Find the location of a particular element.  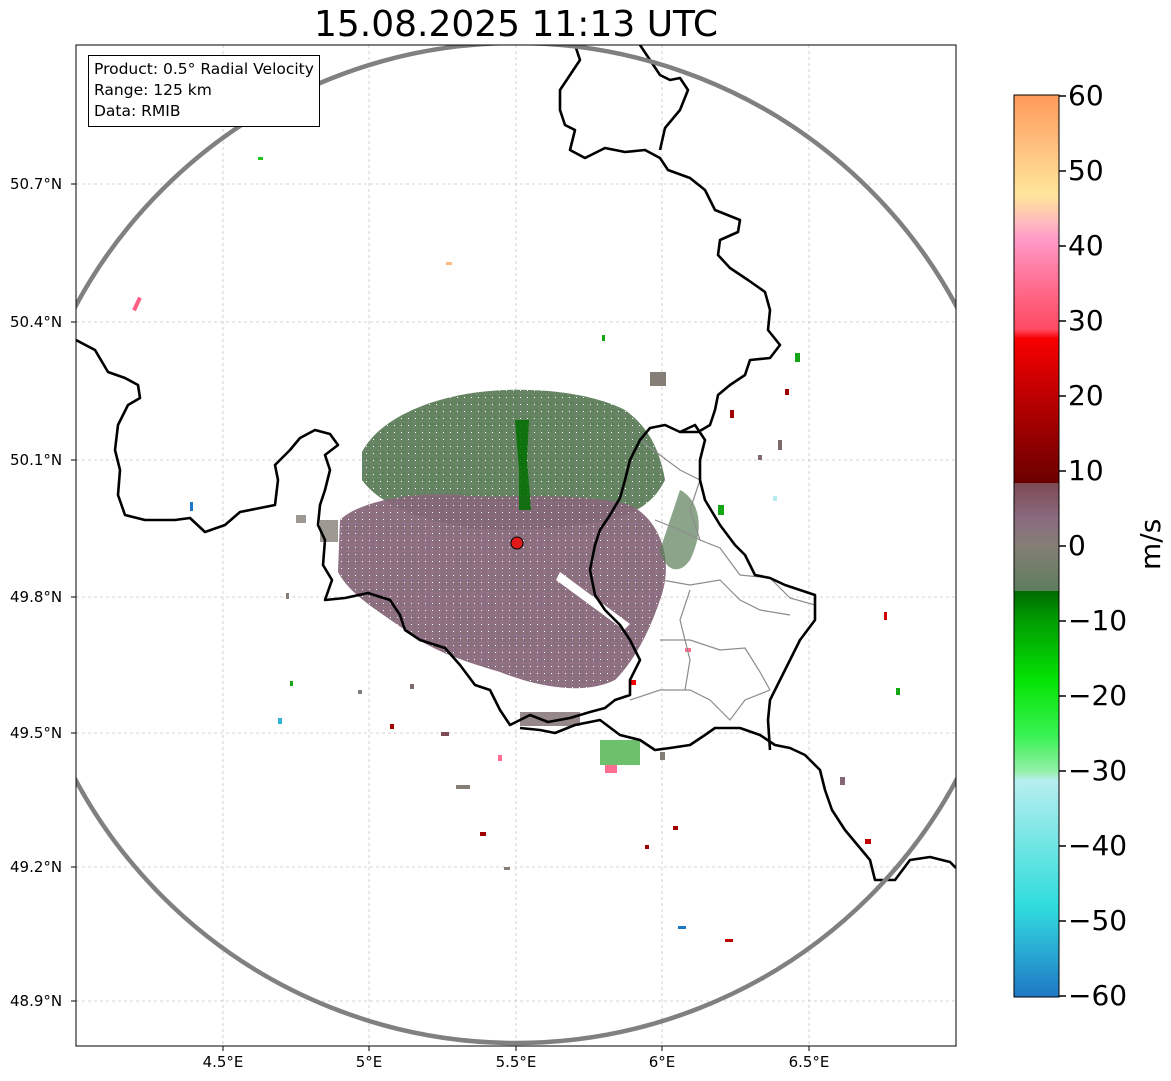

colorbar-tick-label: −40 is located at coordinates (1098, 845).